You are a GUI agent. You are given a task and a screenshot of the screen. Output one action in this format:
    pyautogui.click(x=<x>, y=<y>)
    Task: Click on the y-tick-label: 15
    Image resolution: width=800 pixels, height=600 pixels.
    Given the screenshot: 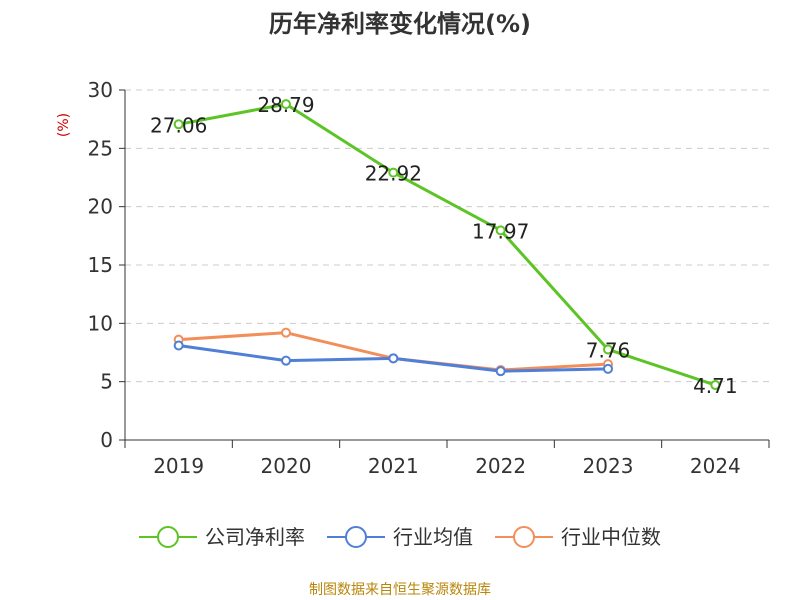 What is the action you would take?
    pyautogui.click(x=100, y=265)
    